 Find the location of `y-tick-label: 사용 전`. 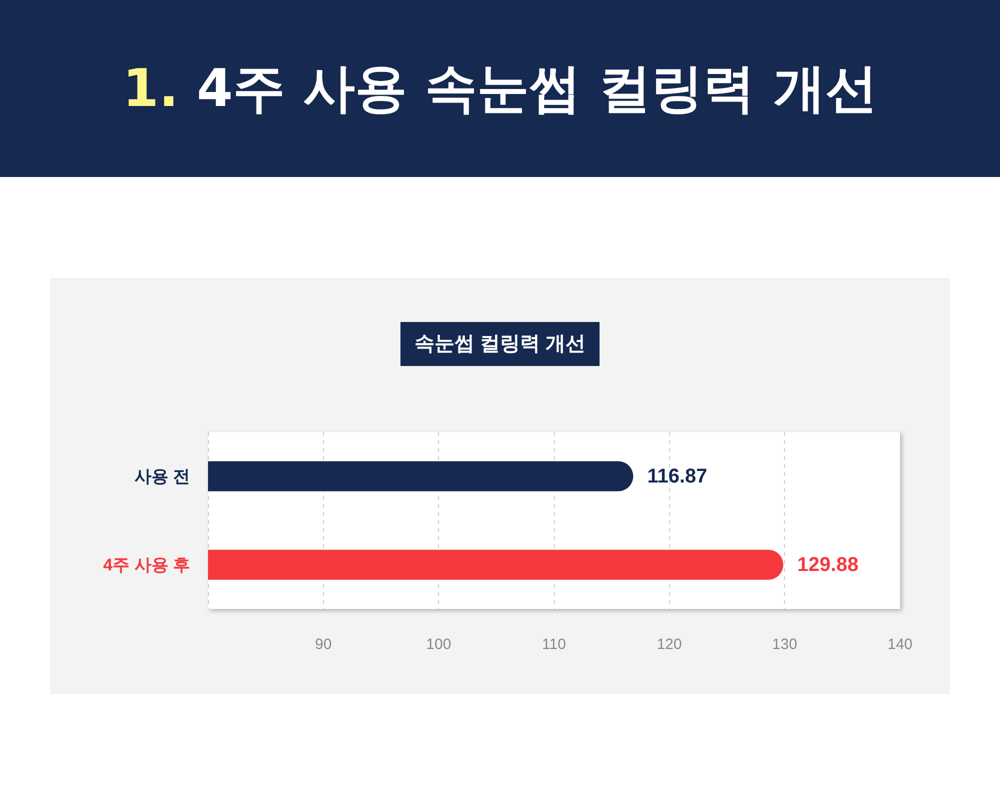

y-tick-label: 사용 전 is located at coordinates (162, 476).